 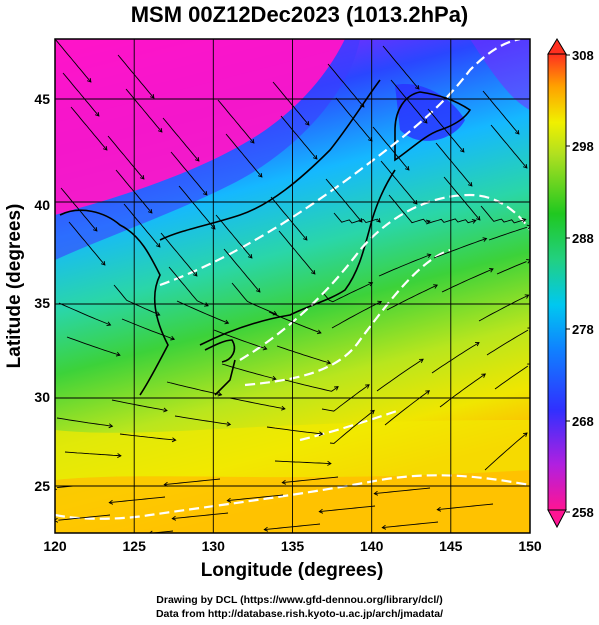 I want to click on y-tick-label: 25, so click(x=42, y=486).